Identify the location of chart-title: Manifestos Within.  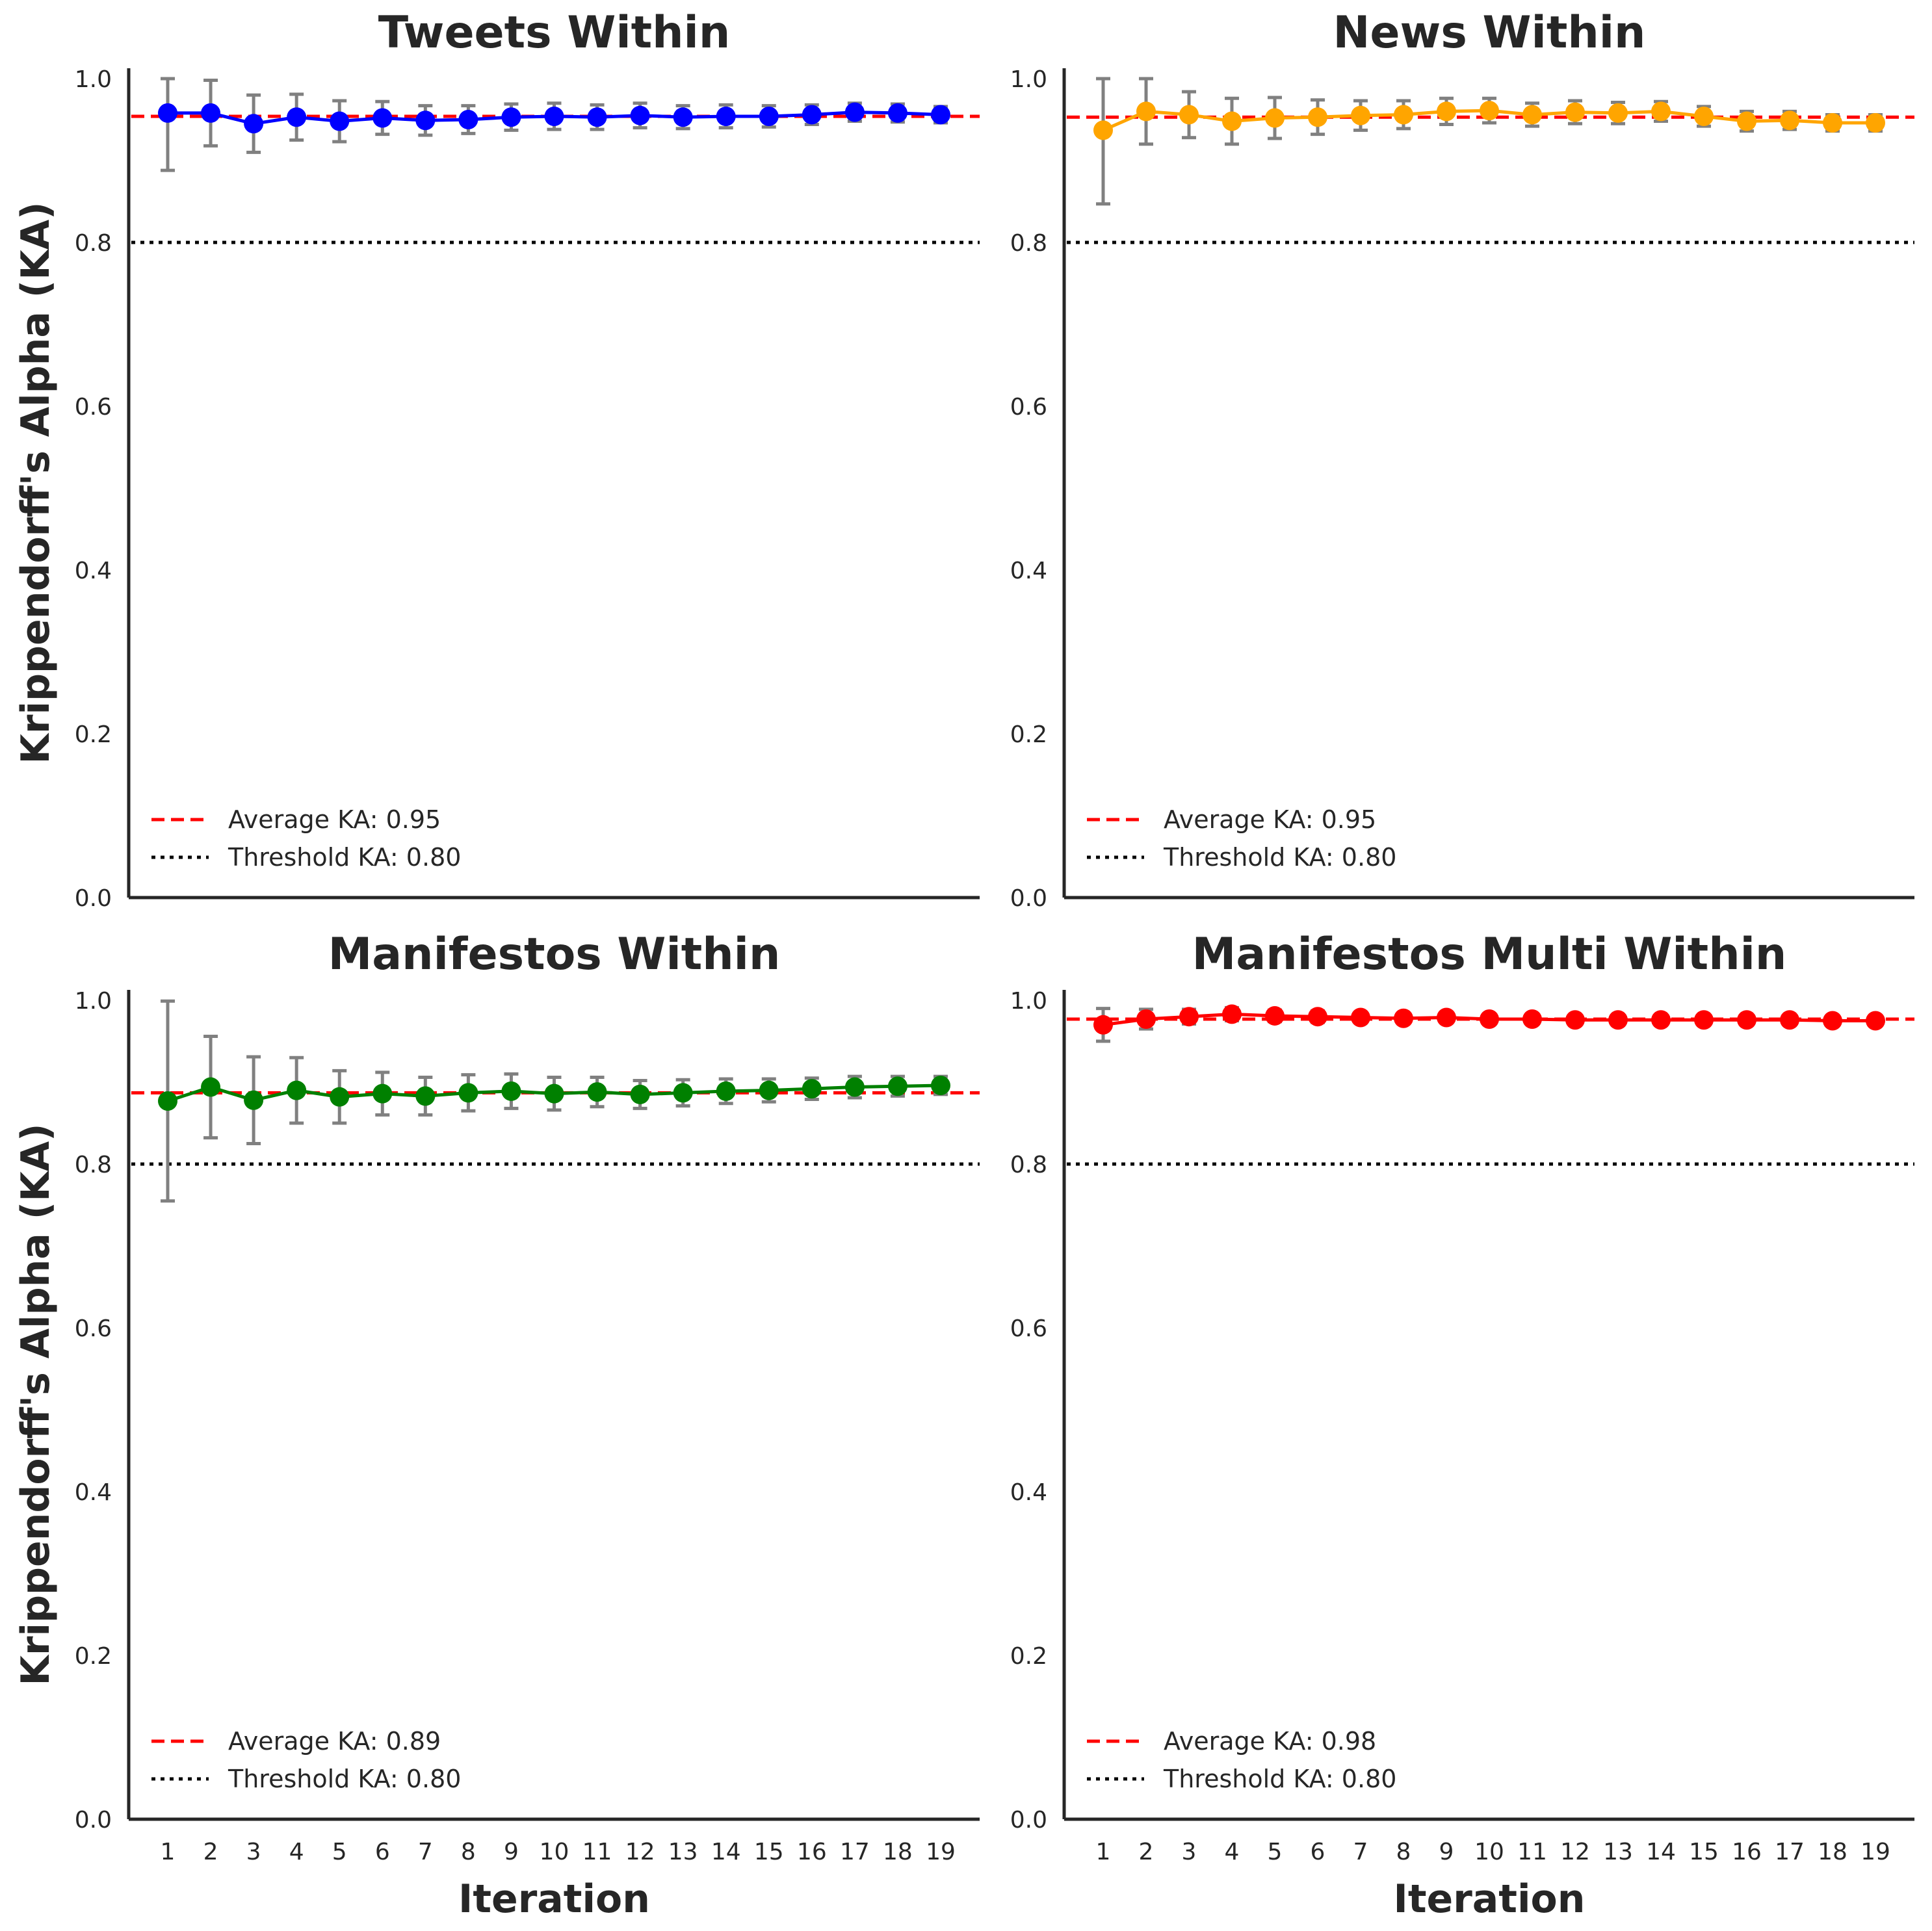
(554, 954).